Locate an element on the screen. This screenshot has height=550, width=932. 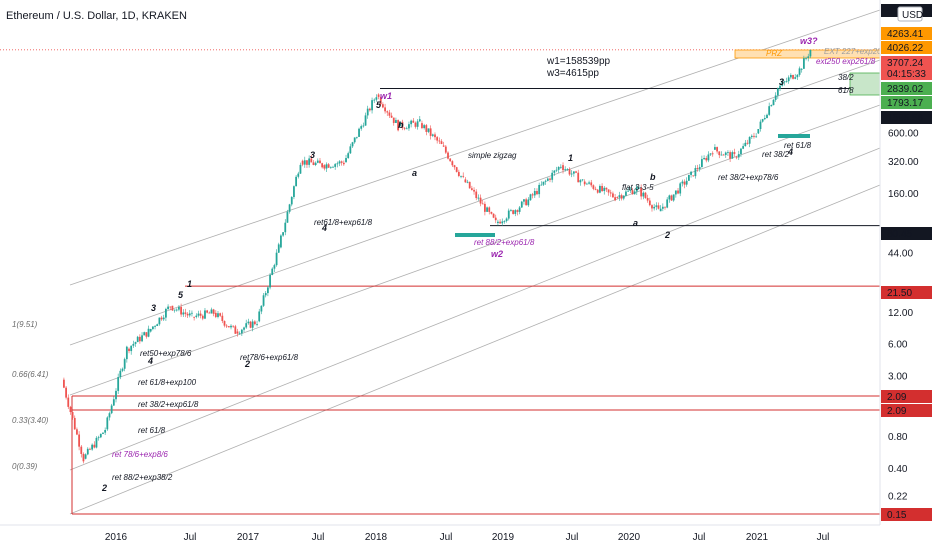
wave-label-15: 4 is located at coordinates (150, 361).